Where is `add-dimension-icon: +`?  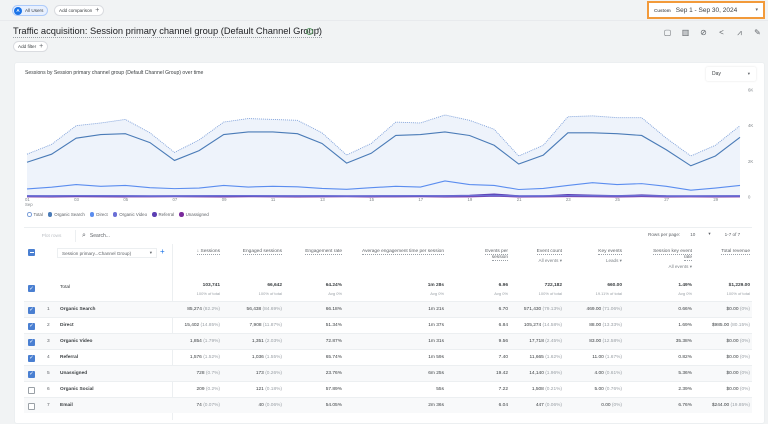 add-dimension-icon: + is located at coordinates (162, 251).